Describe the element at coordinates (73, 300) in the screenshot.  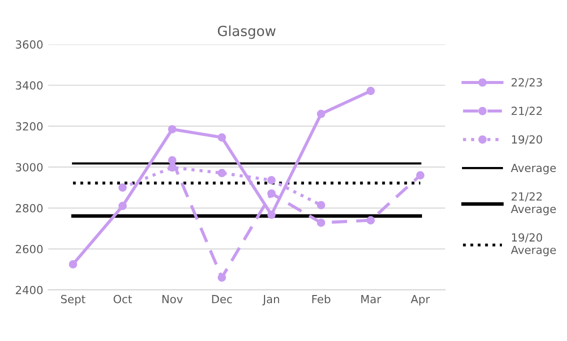
I see `x-tick-label: Sept` at that location.